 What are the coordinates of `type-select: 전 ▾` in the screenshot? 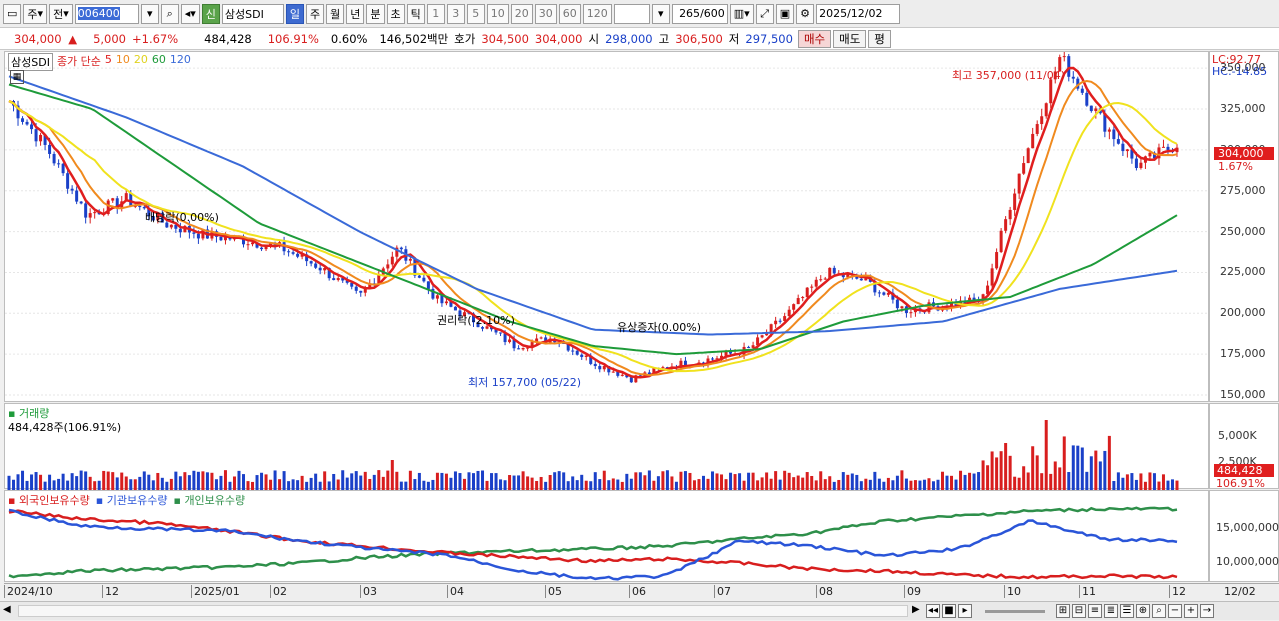 It's located at (61, 13).